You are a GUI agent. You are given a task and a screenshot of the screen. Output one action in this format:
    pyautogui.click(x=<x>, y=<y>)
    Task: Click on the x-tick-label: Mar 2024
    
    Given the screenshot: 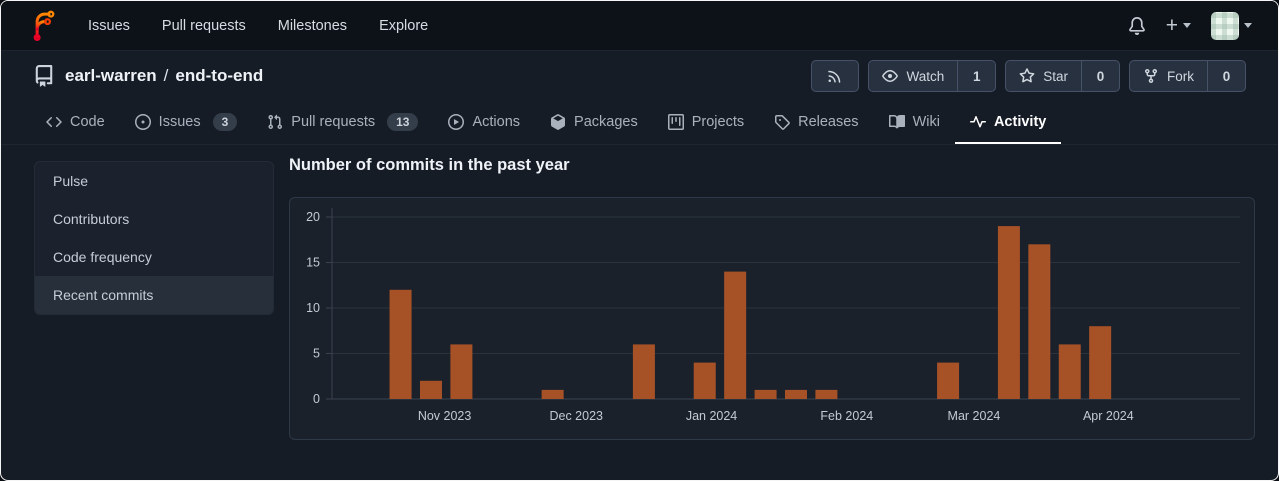 What is the action you would take?
    pyautogui.click(x=974, y=416)
    